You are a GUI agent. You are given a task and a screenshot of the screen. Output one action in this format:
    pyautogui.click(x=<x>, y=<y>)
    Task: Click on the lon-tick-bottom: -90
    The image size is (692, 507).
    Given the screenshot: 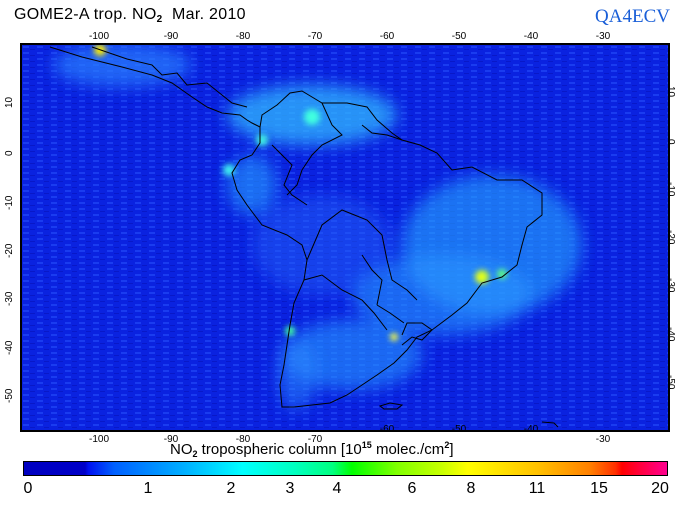 What is the action you would take?
    pyautogui.click(x=171, y=439)
    